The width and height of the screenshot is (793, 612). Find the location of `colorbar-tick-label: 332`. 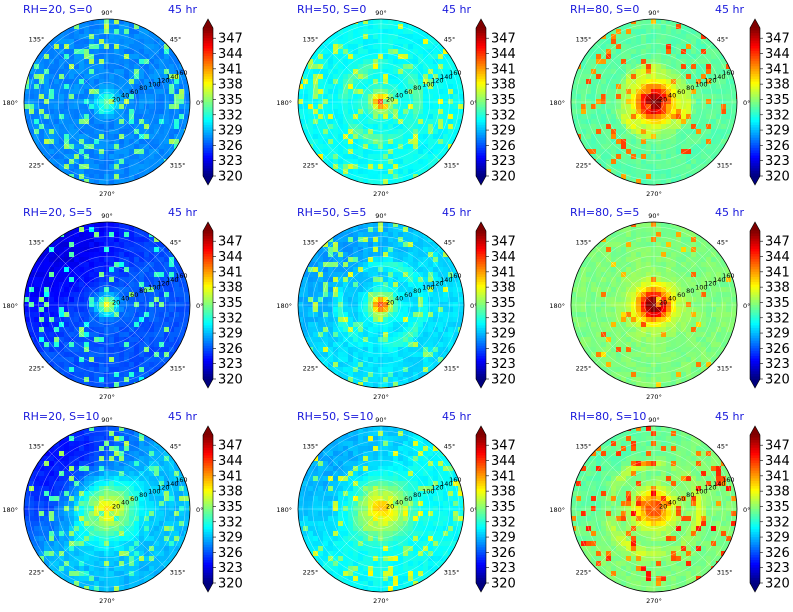

colorbar-tick-label: 332 is located at coordinates (777, 115).